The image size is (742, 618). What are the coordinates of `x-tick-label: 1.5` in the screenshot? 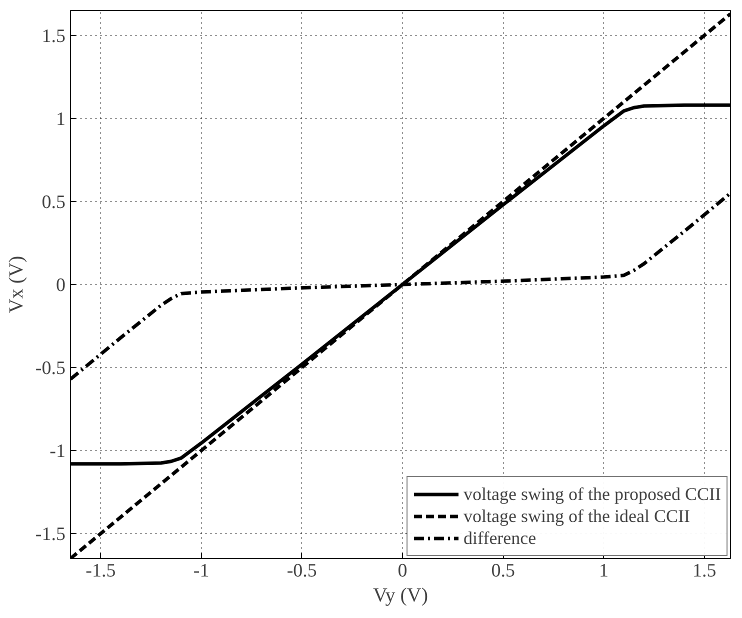 It's located at (704, 571).